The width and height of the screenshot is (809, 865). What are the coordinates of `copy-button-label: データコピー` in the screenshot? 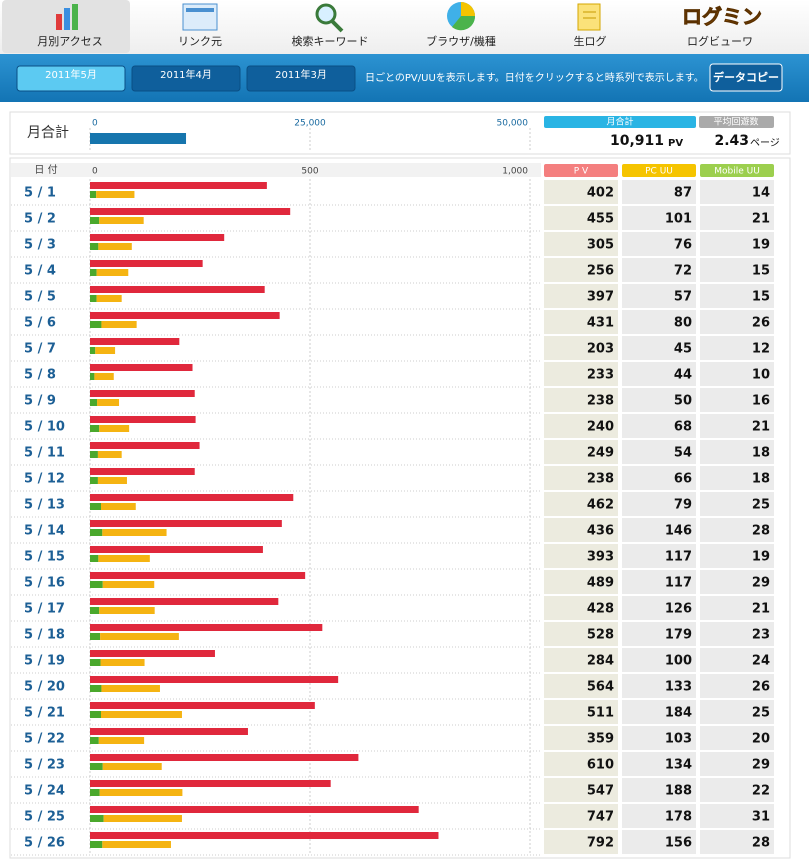 It's located at (746, 77).